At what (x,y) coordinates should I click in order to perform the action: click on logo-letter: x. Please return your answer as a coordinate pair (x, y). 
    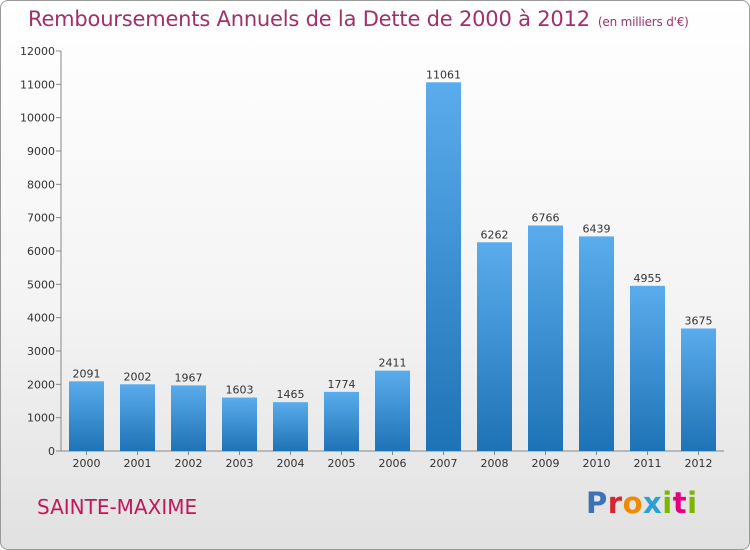
    Looking at the image, I should click on (653, 503).